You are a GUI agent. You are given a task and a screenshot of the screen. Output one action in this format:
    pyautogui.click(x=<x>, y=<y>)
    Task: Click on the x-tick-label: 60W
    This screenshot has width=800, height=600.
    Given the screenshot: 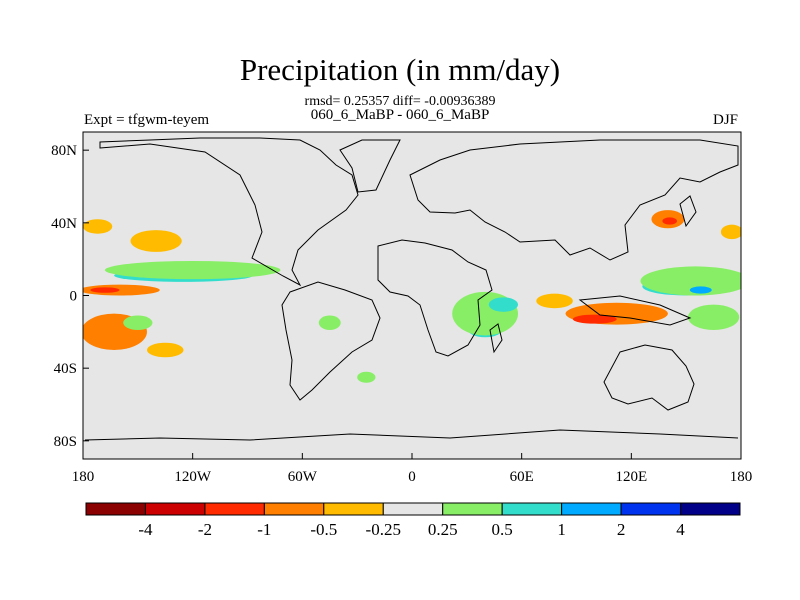 What is the action you would take?
    pyautogui.click(x=303, y=477)
    